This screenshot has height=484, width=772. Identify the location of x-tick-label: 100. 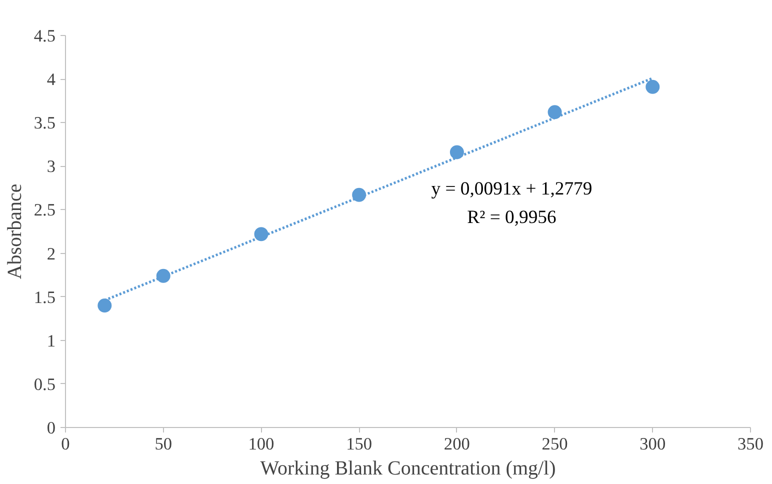
(261, 444).